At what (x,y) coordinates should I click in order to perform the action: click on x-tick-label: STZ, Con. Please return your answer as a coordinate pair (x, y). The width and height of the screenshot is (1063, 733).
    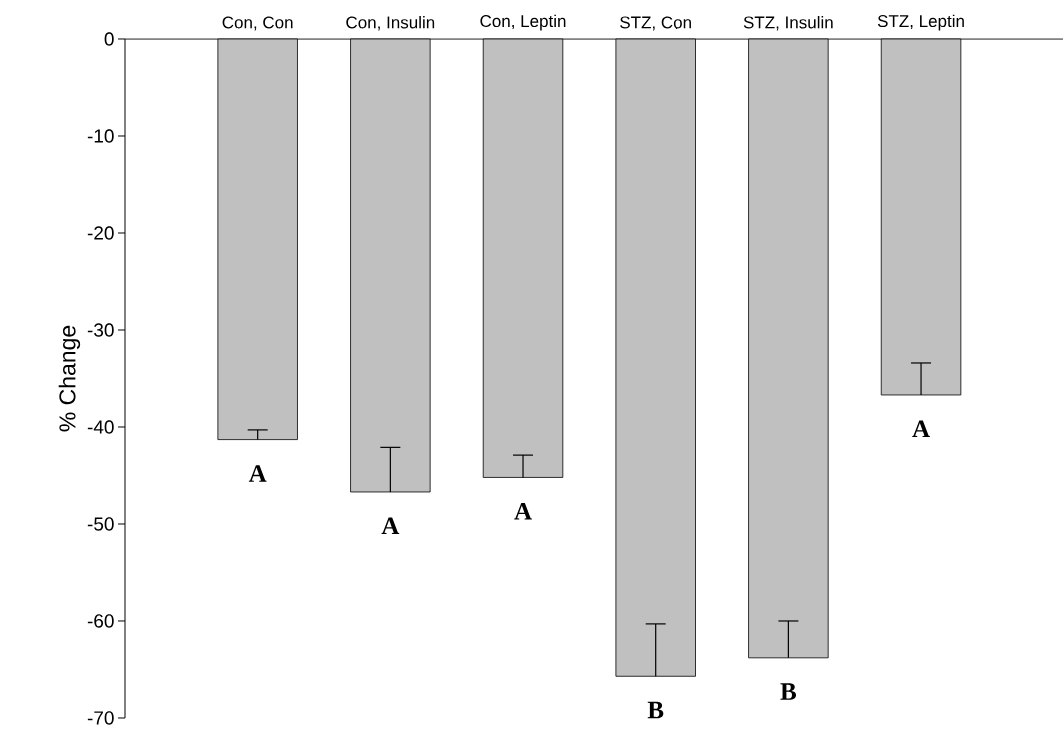
    Looking at the image, I should click on (655, 23).